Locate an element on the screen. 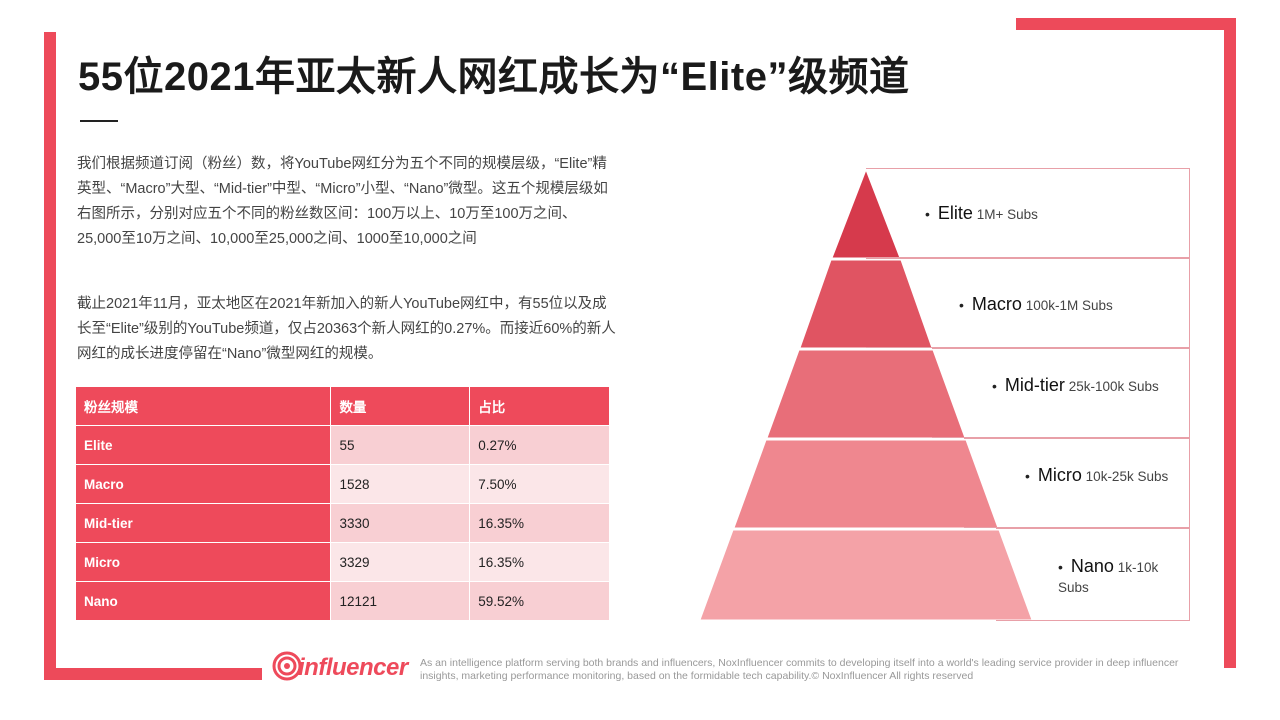 The height and width of the screenshot is (720, 1280). frame-bottom-bar is located at coordinates (153, 674).